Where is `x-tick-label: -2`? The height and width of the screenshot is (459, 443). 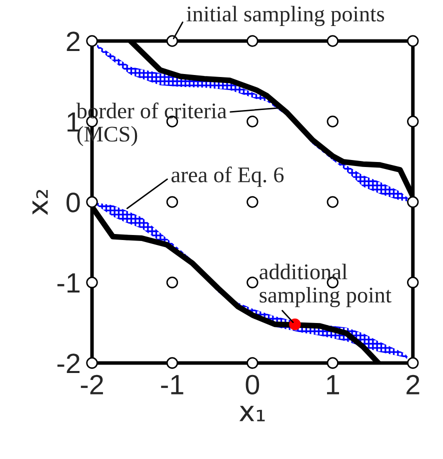
x-tick-label: -2 is located at coordinates (91, 384).